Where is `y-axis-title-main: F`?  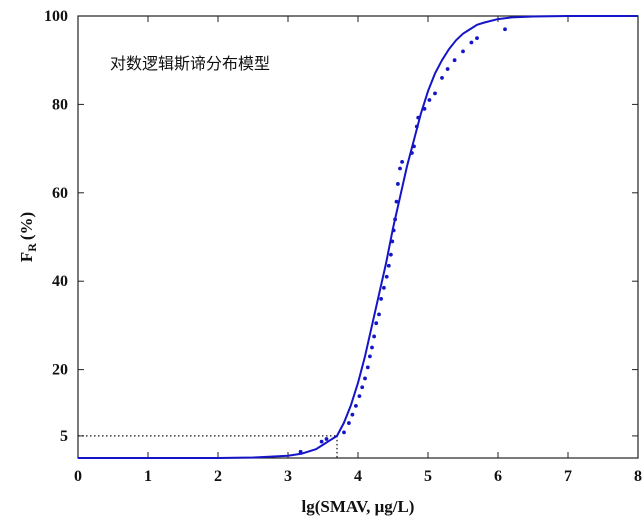 y-axis-title-main: F is located at coordinates (26, 257).